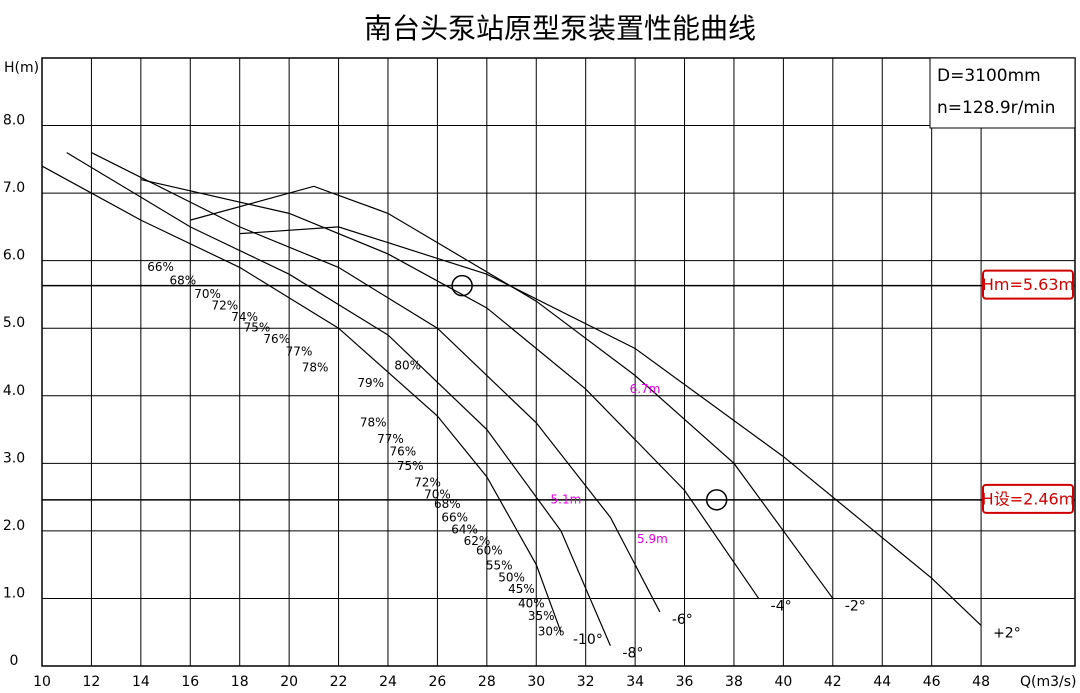  Describe the element at coordinates (14, 323) in the screenshot. I see `y-tick-label: 5.0` at that location.